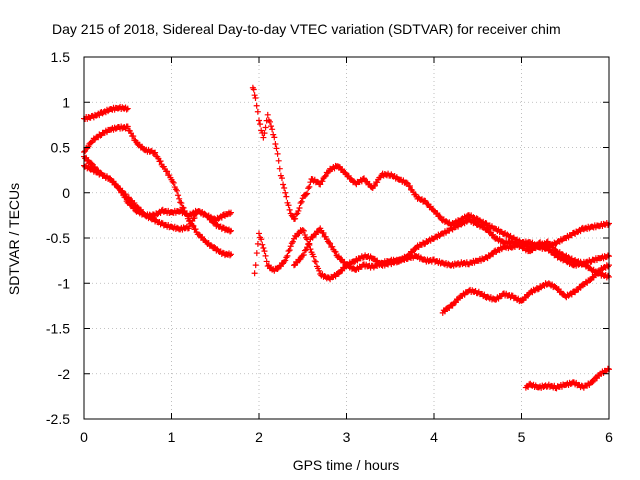  What do you see at coordinates (609, 437) in the screenshot?
I see `x-tick-label: 6` at bounding box center [609, 437].